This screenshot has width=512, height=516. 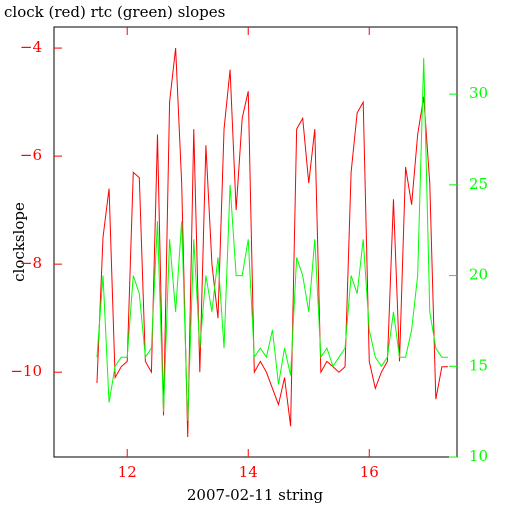 What do you see at coordinates (19, 242) in the screenshot?
I see `y-axis-label: clockslope` at bounding box center [19, 242].